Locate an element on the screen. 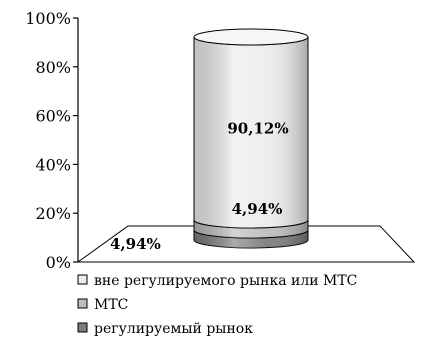  legend-item-2: вне регулируемого рынка или МТС is located at coordinates (217, 281).